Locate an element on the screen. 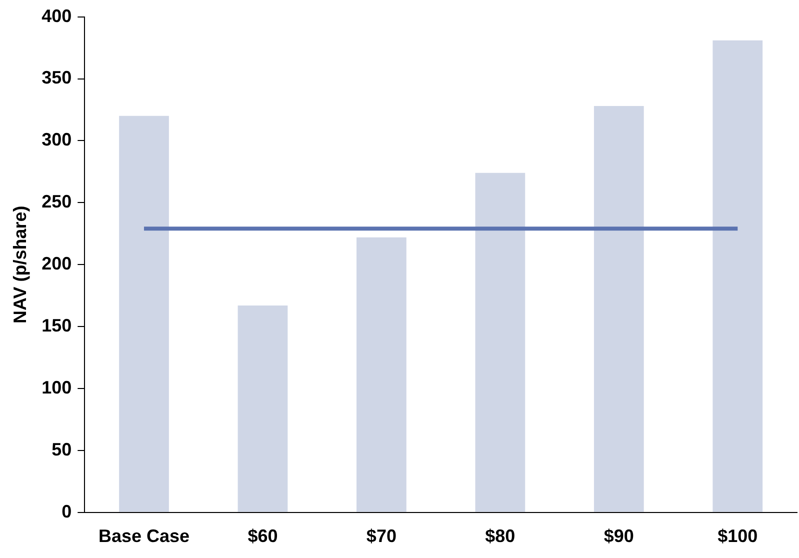 This screenshot has width=799, height=558. y-tick-label: 250 is located at coordinates (57, 202).